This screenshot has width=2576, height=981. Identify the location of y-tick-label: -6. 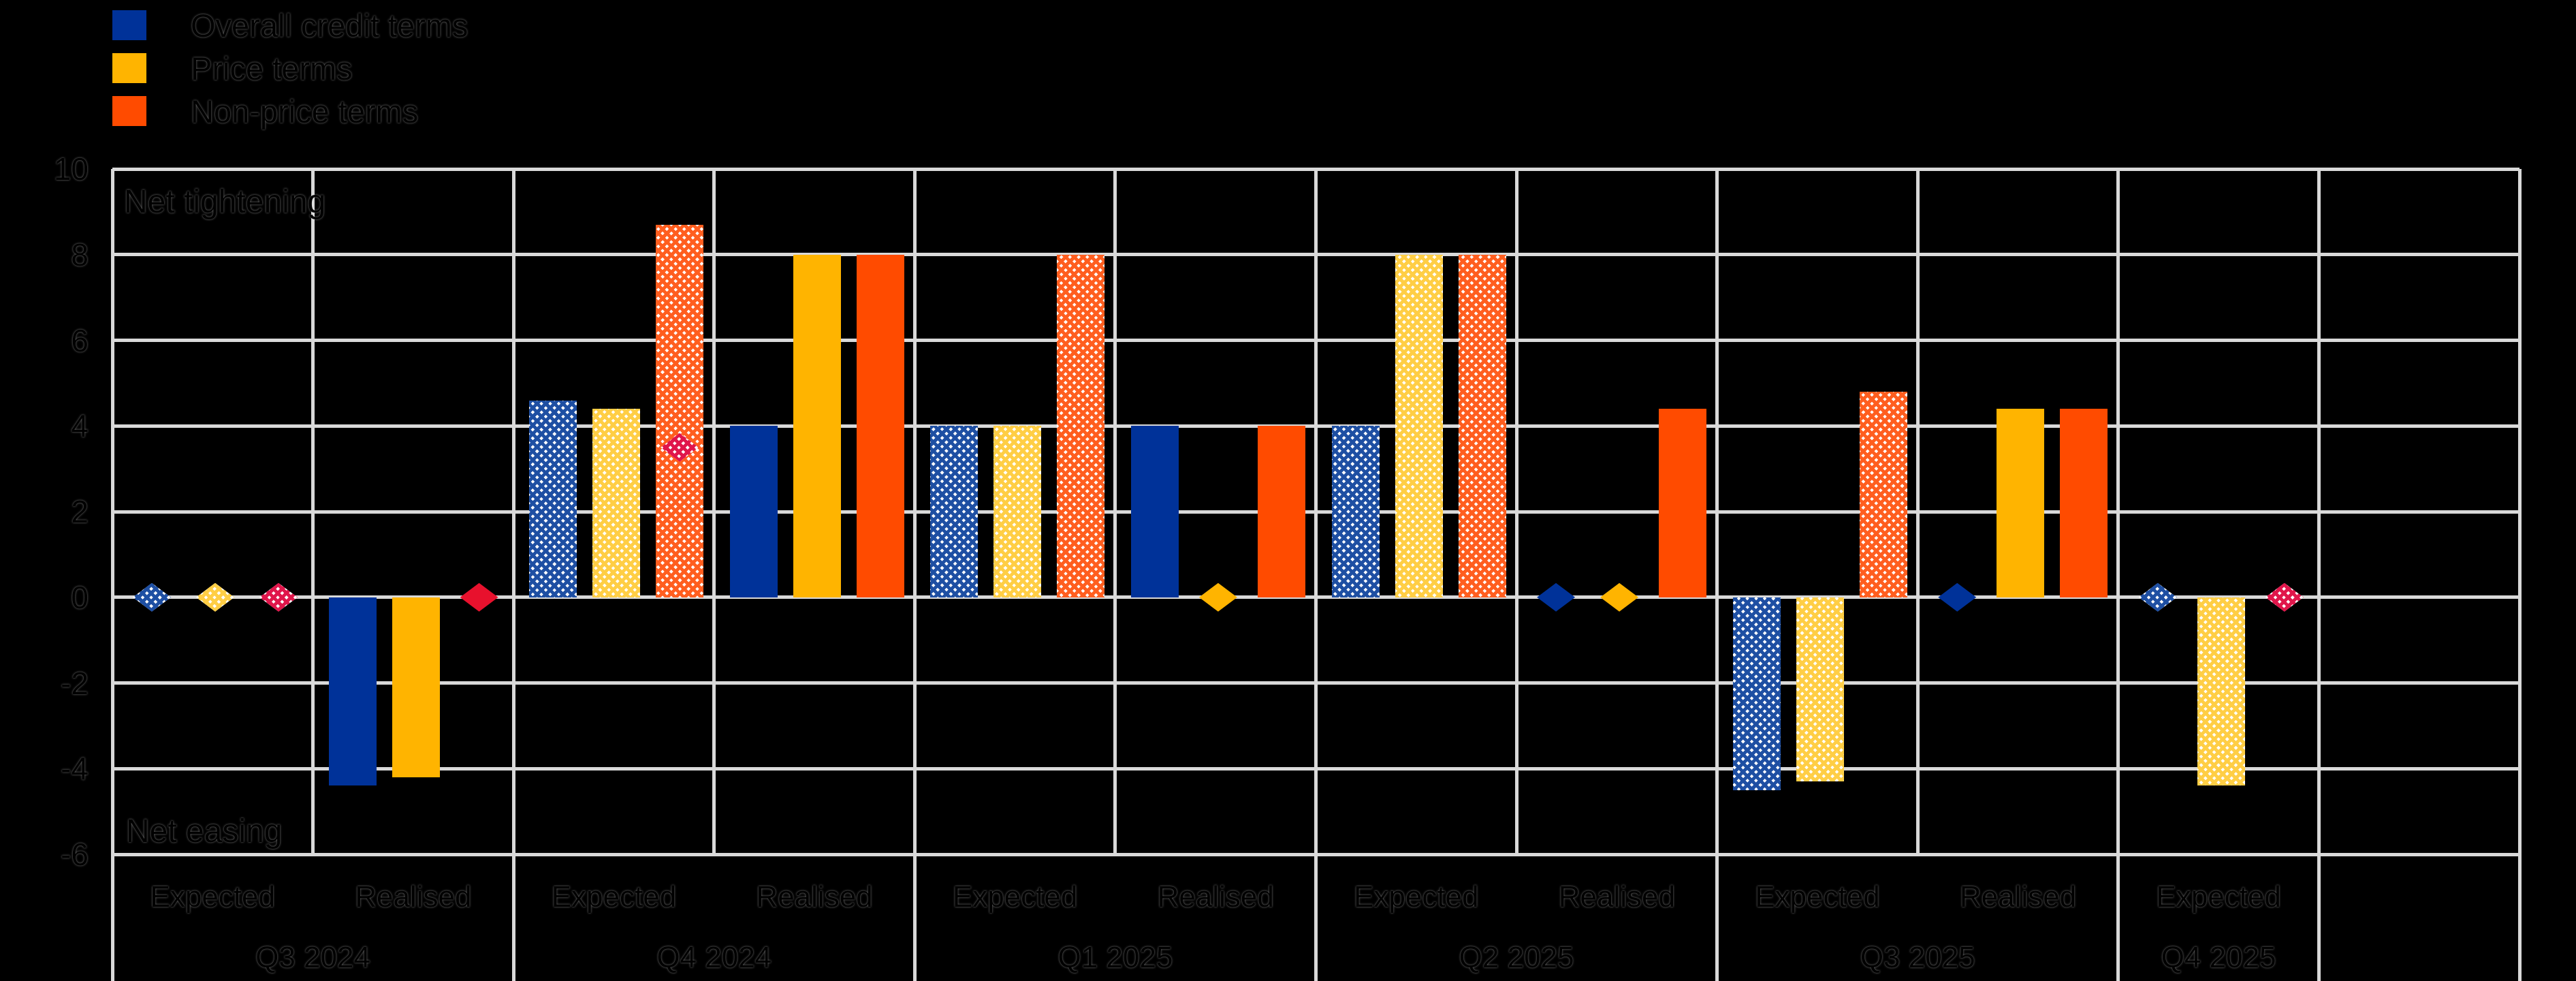
(75, 854).